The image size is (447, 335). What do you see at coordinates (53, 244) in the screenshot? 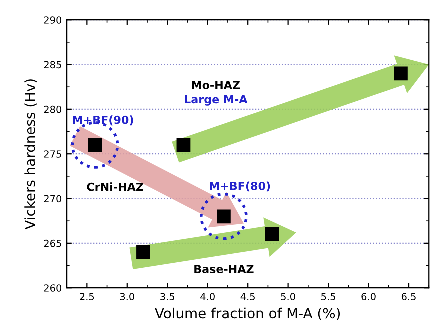
I see `y-tick-label: 265` at bounding box center [53, 244].